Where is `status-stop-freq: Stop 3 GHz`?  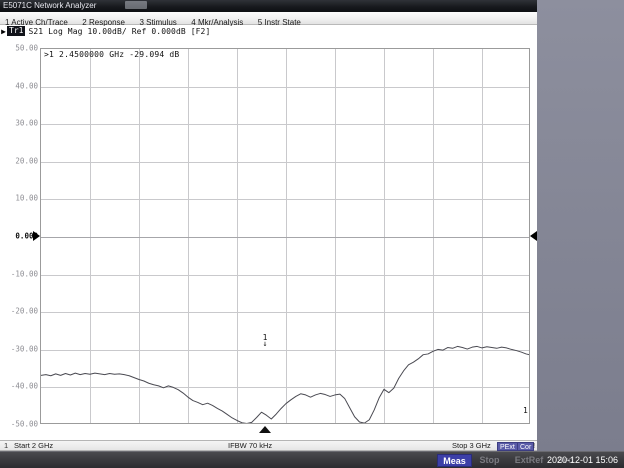 status-stop-freq: Stop 3 GHz is located at coordinates (471, 445).